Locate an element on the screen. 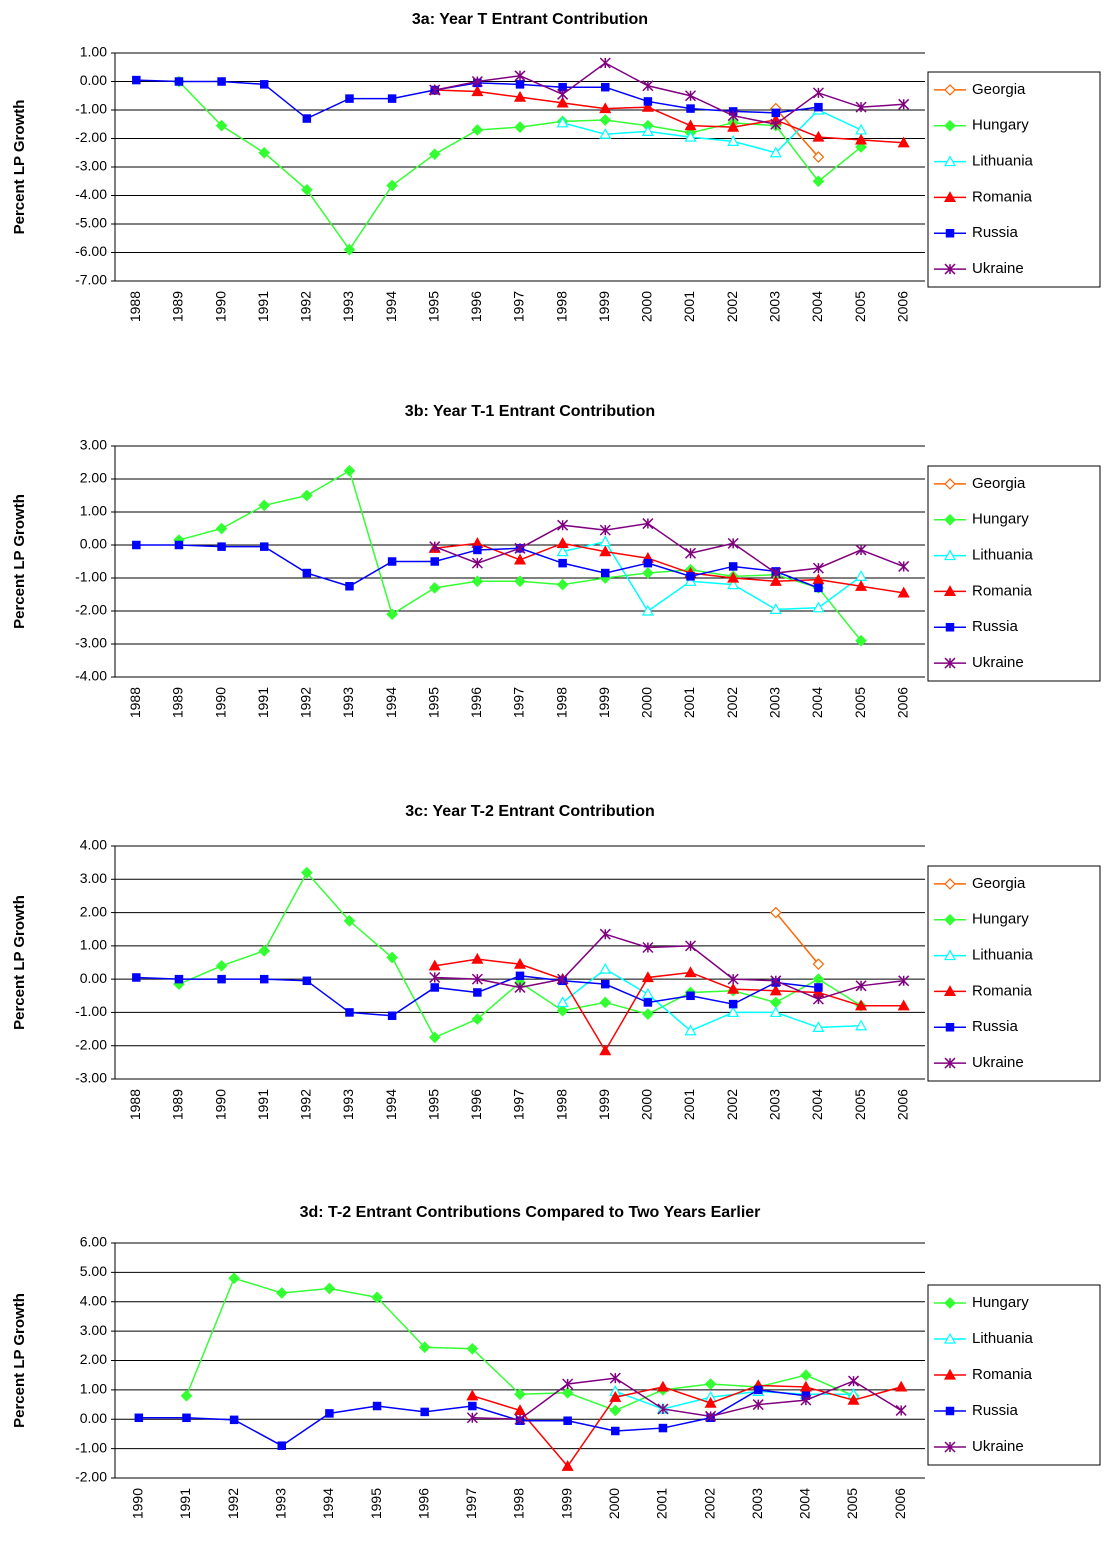  x-tick-label: 2006 is located at coordinates (900, 1503).